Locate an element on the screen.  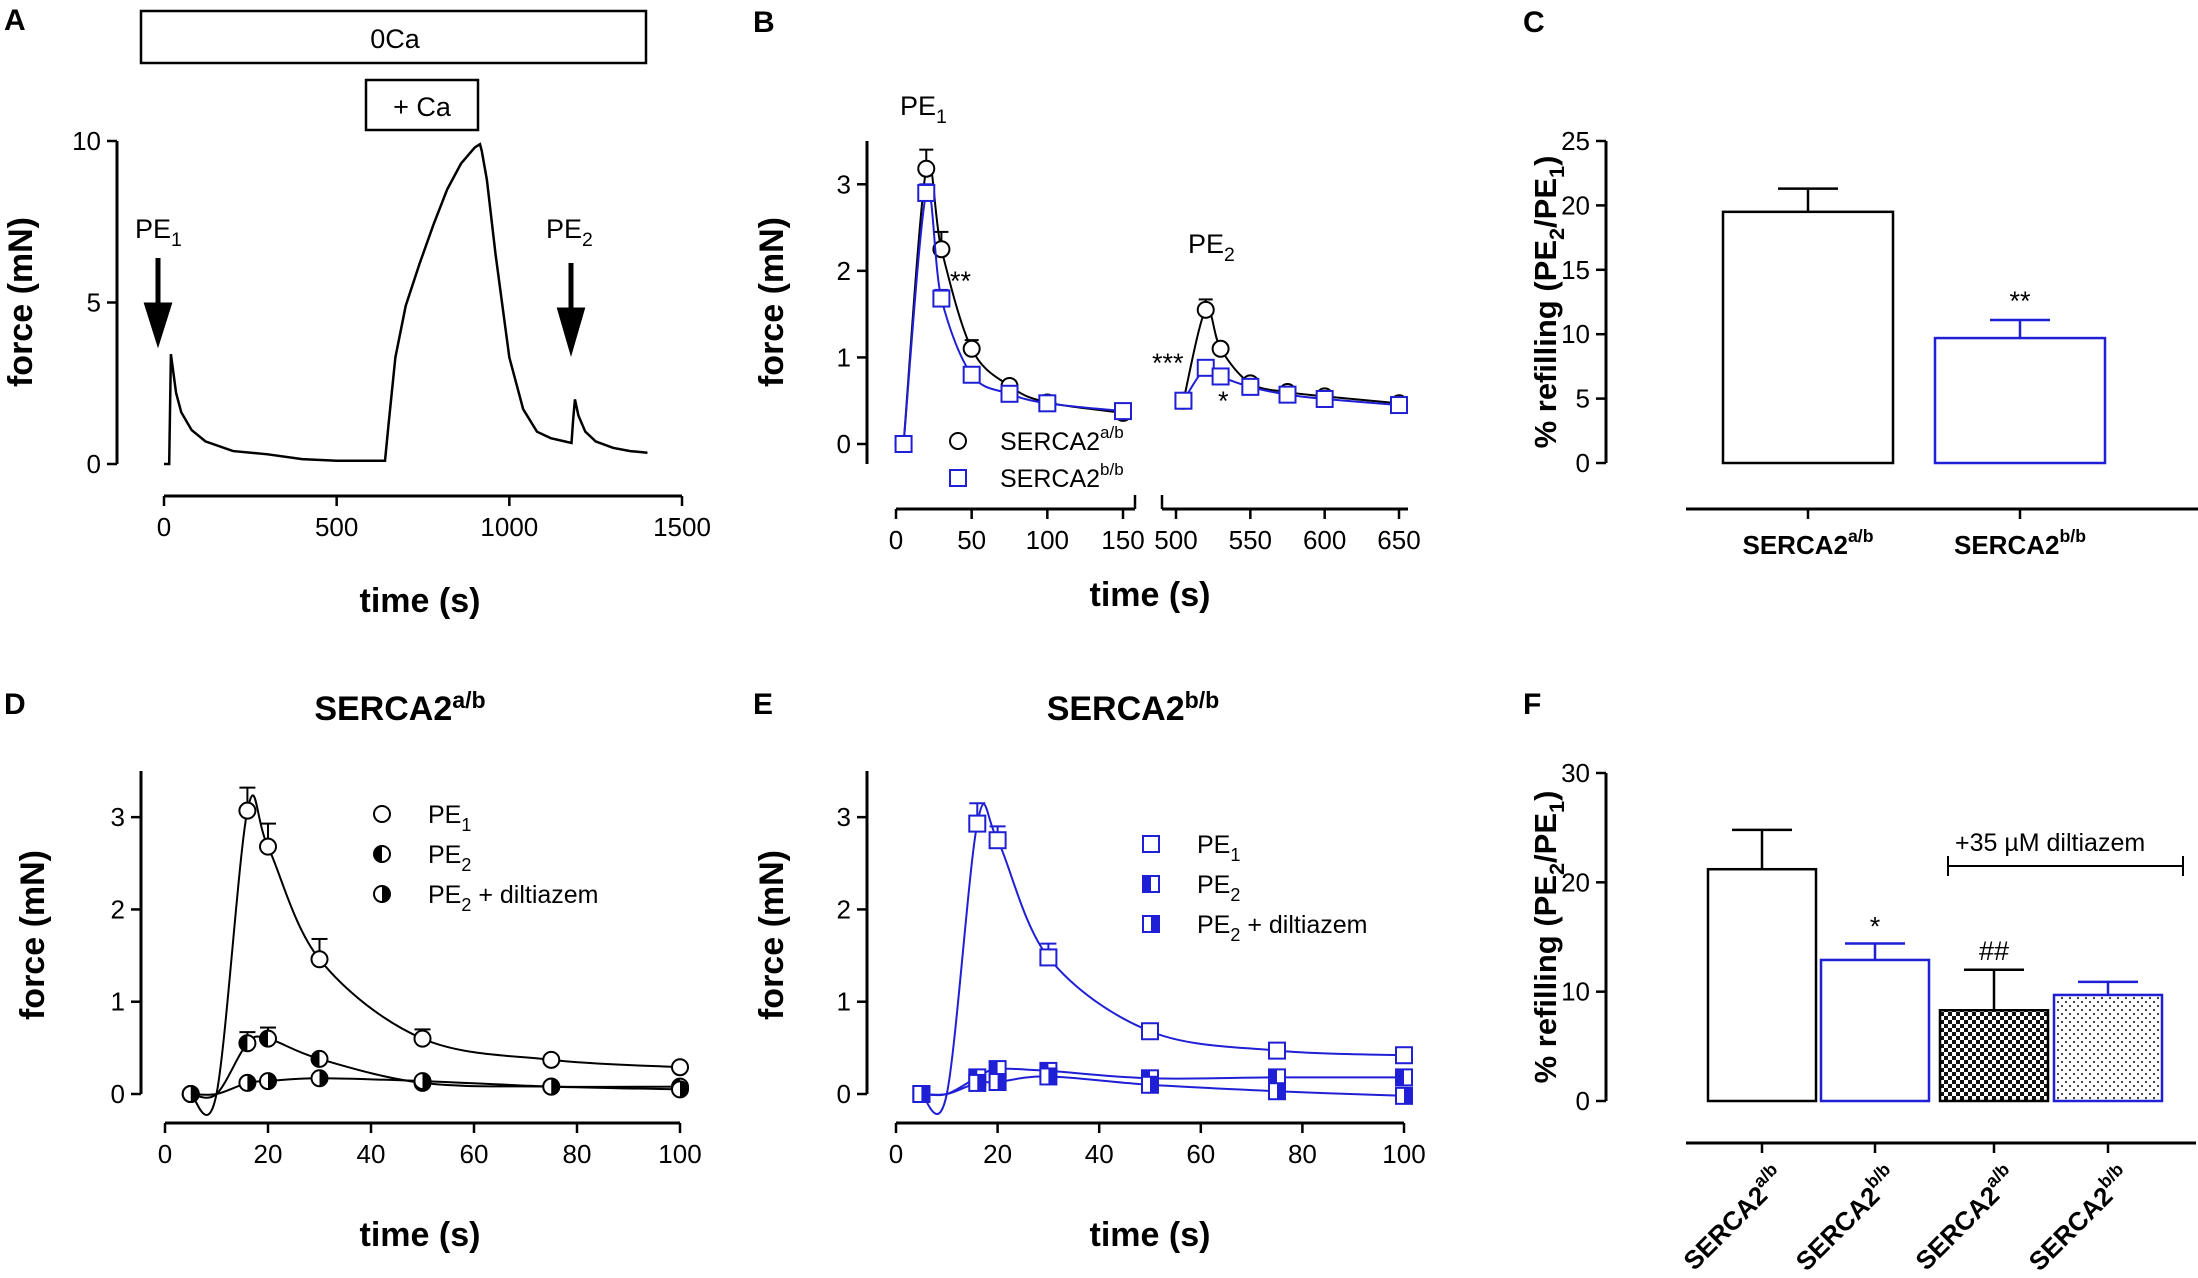
panel-label-a: A is located at coordinates (15, 20).